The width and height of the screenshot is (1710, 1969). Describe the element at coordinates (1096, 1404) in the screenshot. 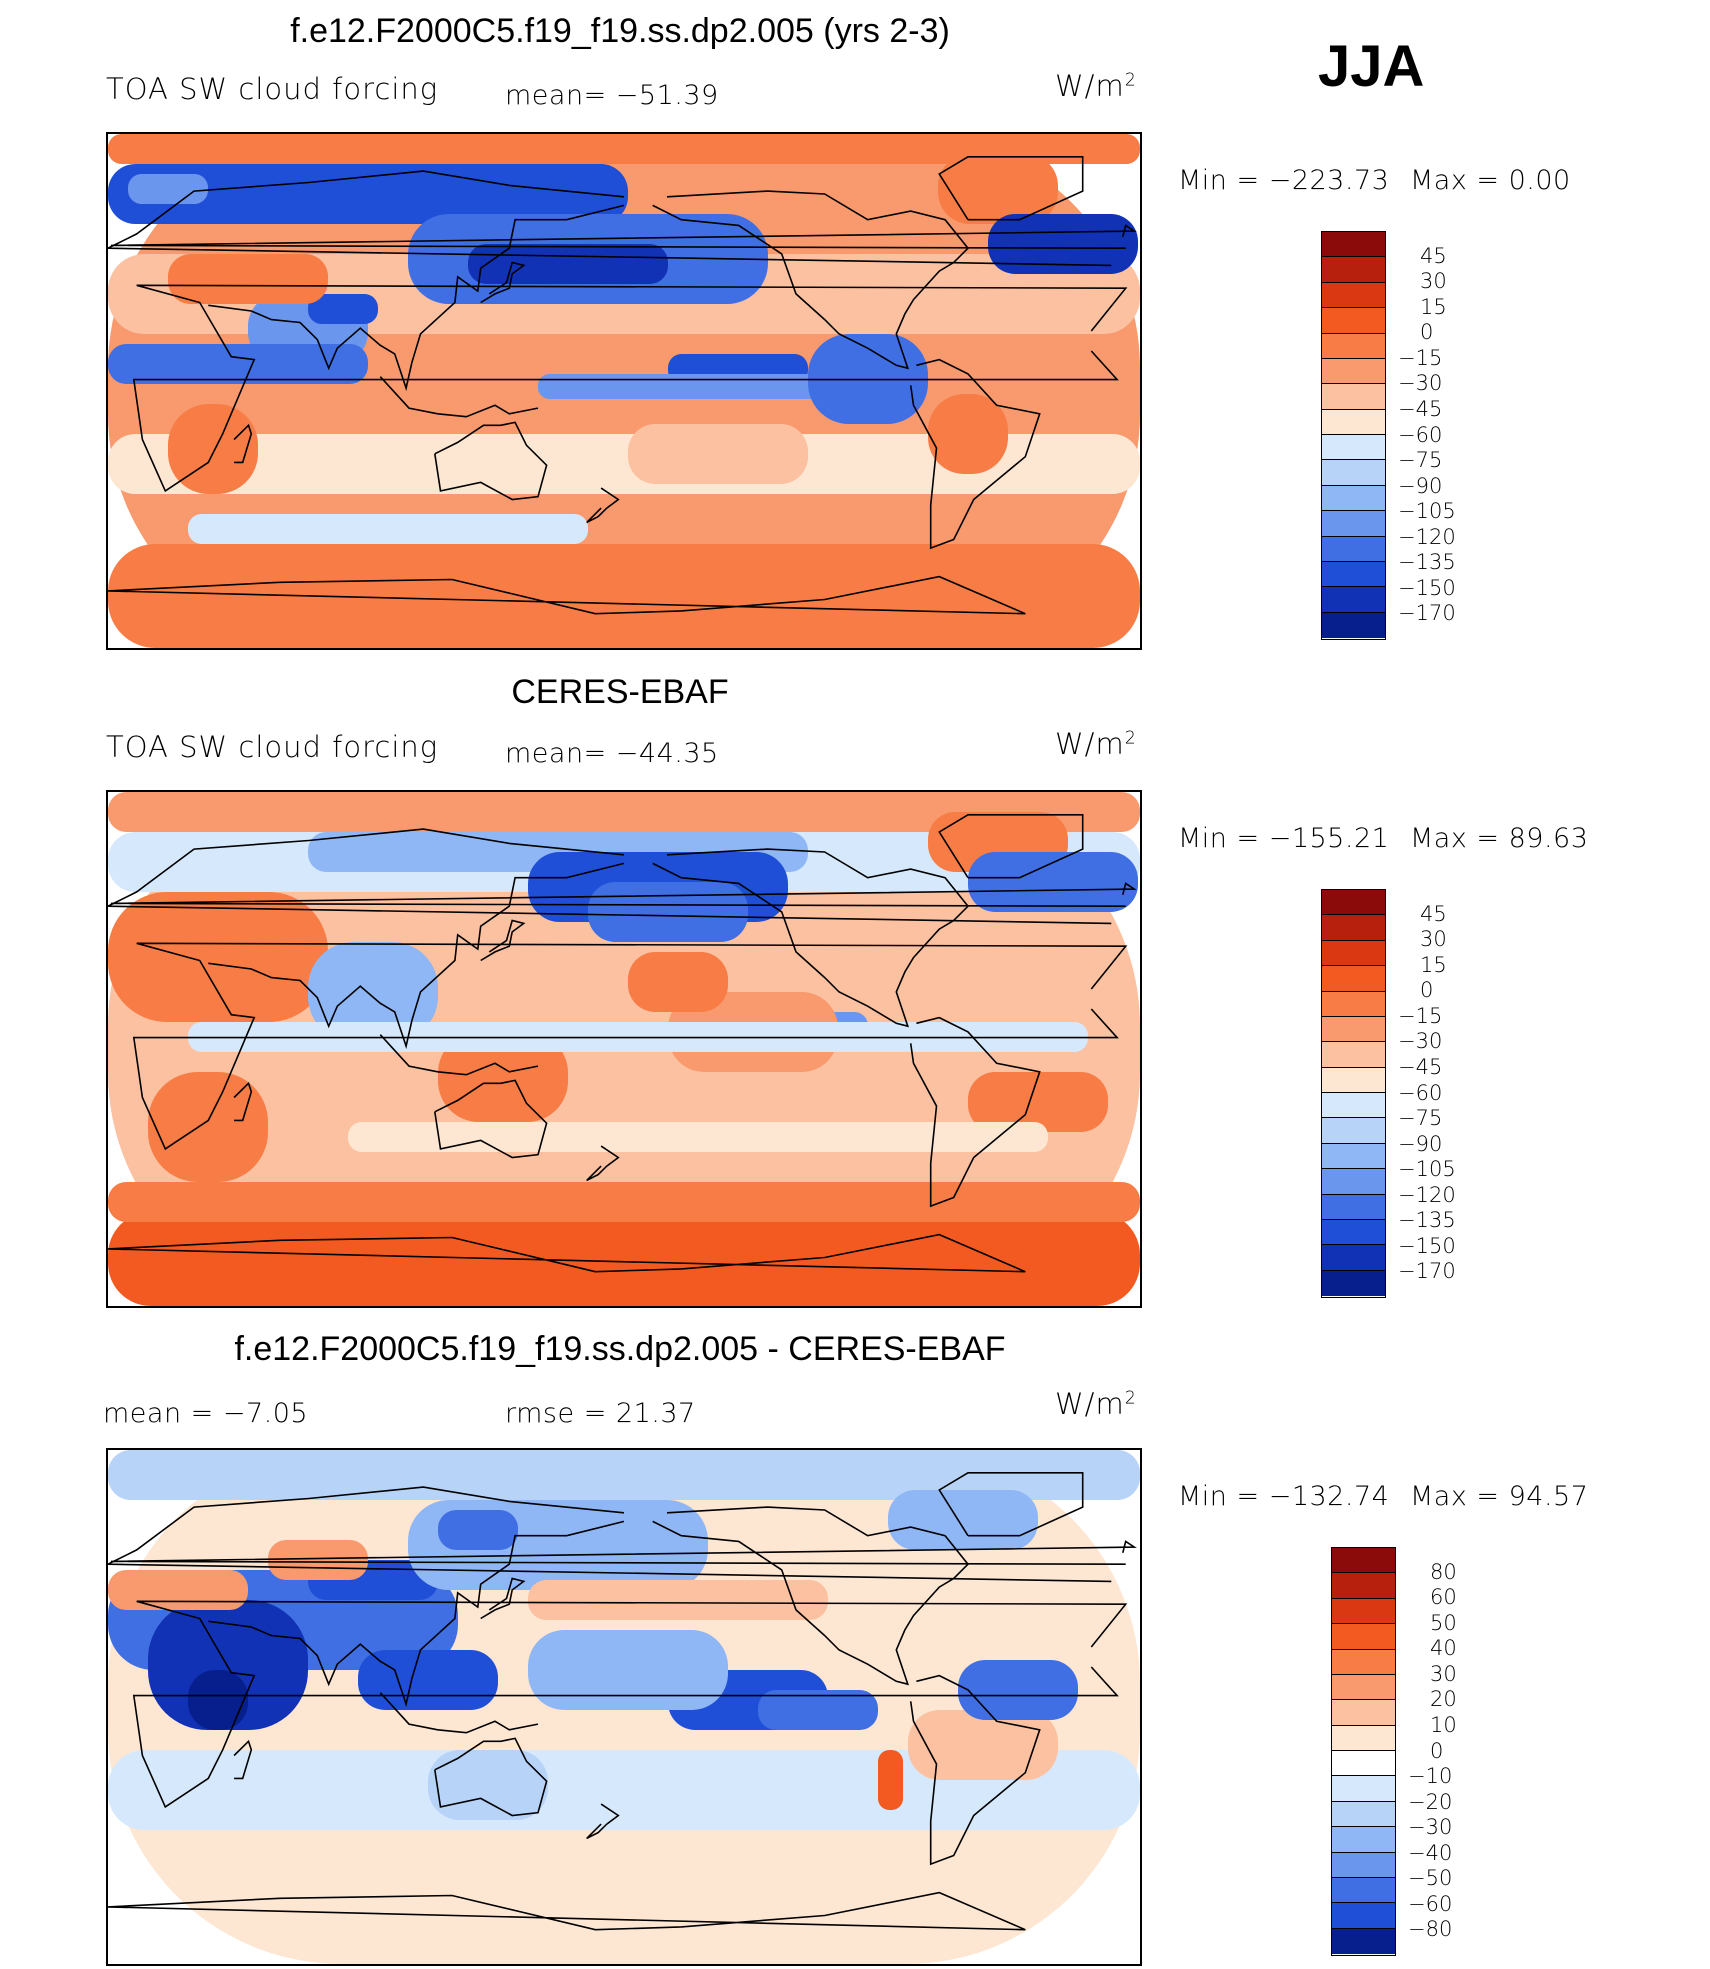

I see `units-label: W/m2` at that location.